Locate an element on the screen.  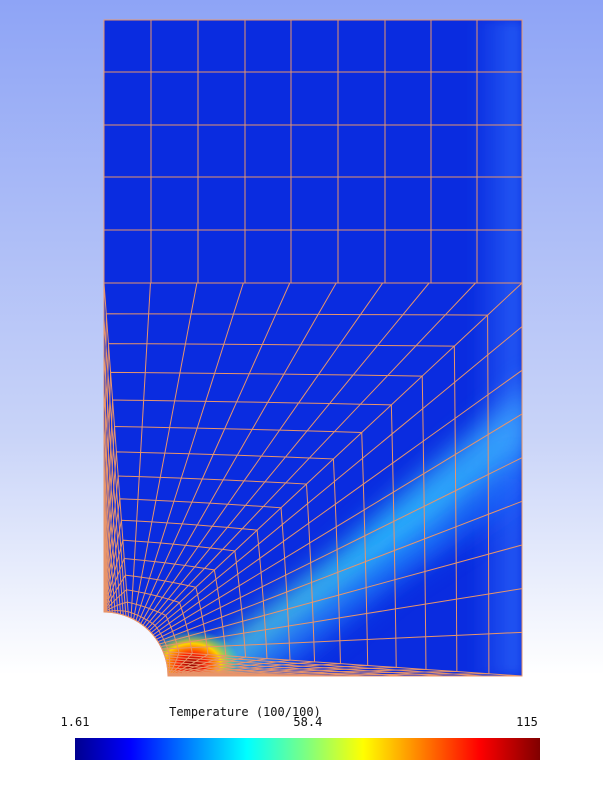
colorbar-tick-label: 115 is located at coordinates (527, 722).